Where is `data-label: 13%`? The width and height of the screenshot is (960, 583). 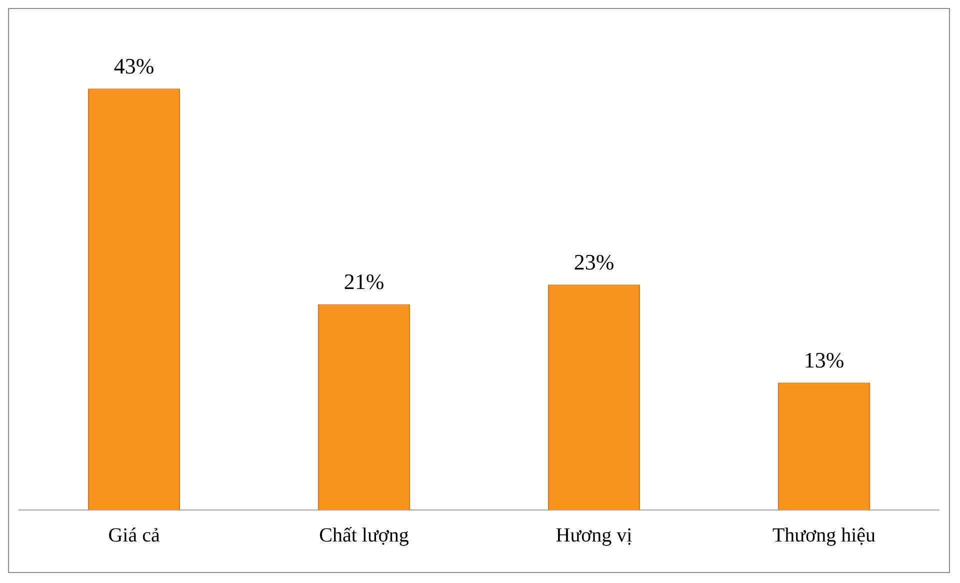 data-label: 13% is located at coordinates (824, 359).